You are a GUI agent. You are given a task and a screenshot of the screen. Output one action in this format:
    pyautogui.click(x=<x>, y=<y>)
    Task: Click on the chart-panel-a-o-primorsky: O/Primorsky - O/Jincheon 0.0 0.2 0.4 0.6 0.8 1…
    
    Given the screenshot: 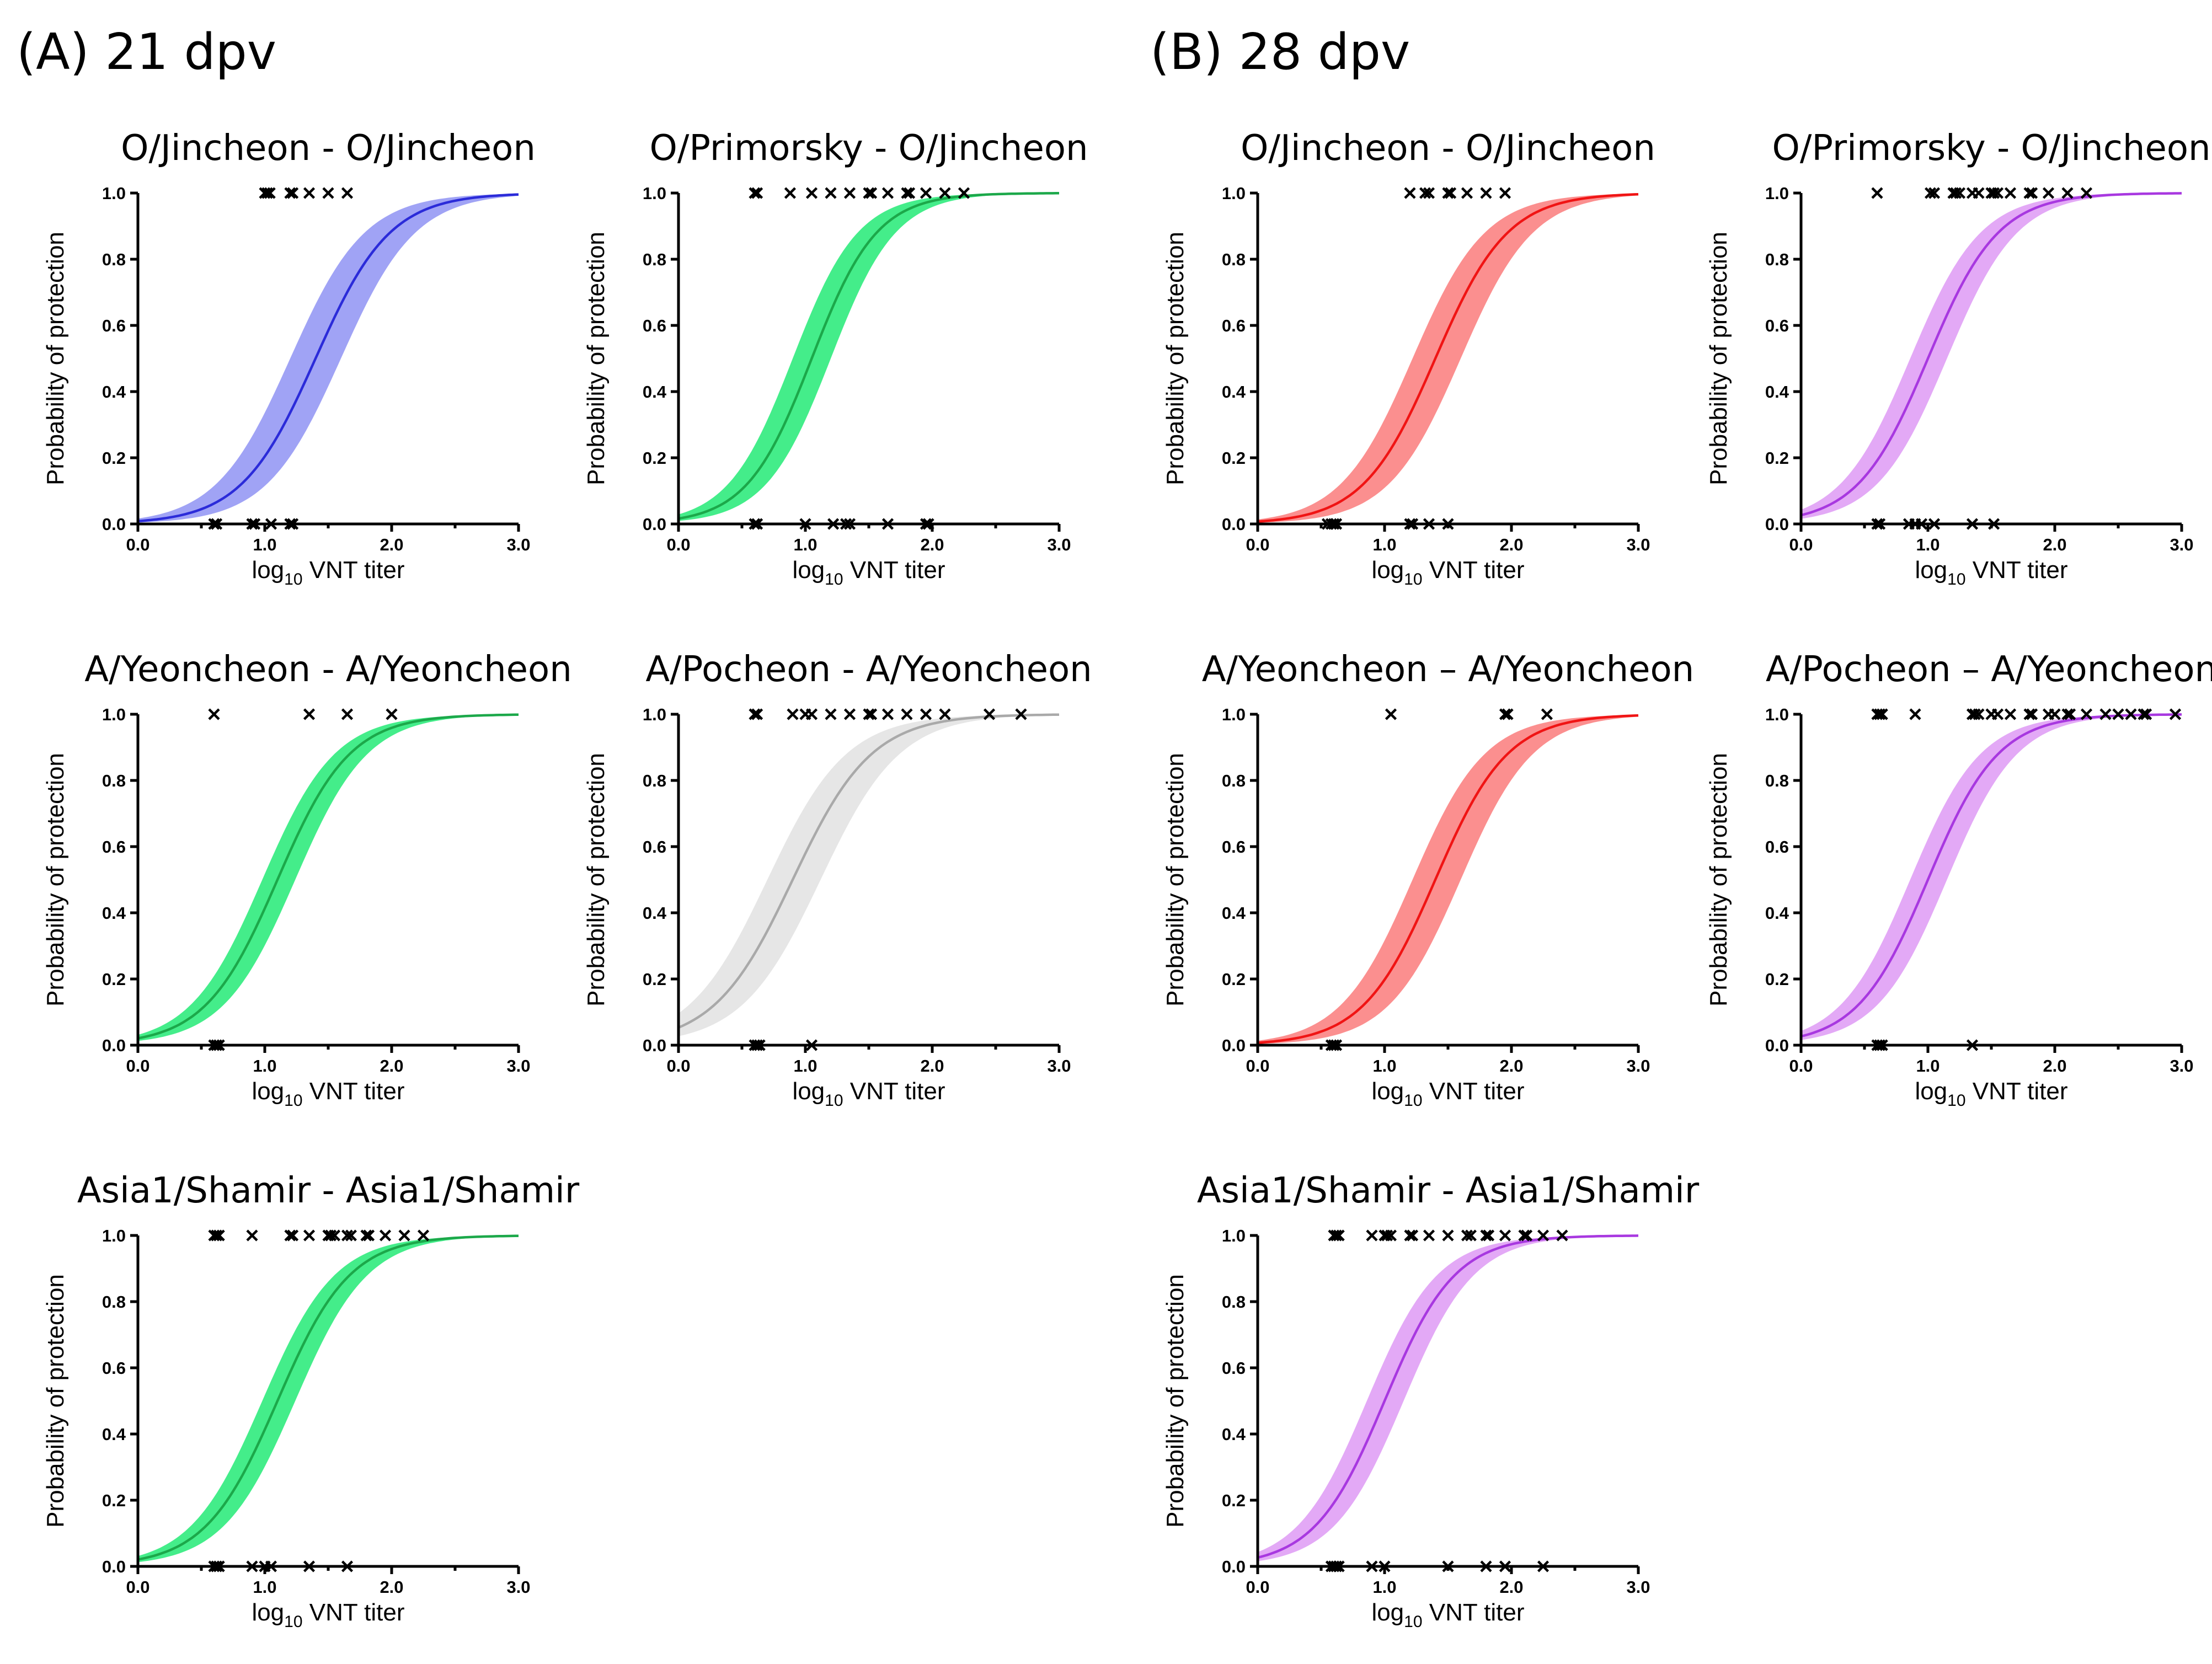 What is the action you would take?
    pyautogui.click(x=835, y=358)
    